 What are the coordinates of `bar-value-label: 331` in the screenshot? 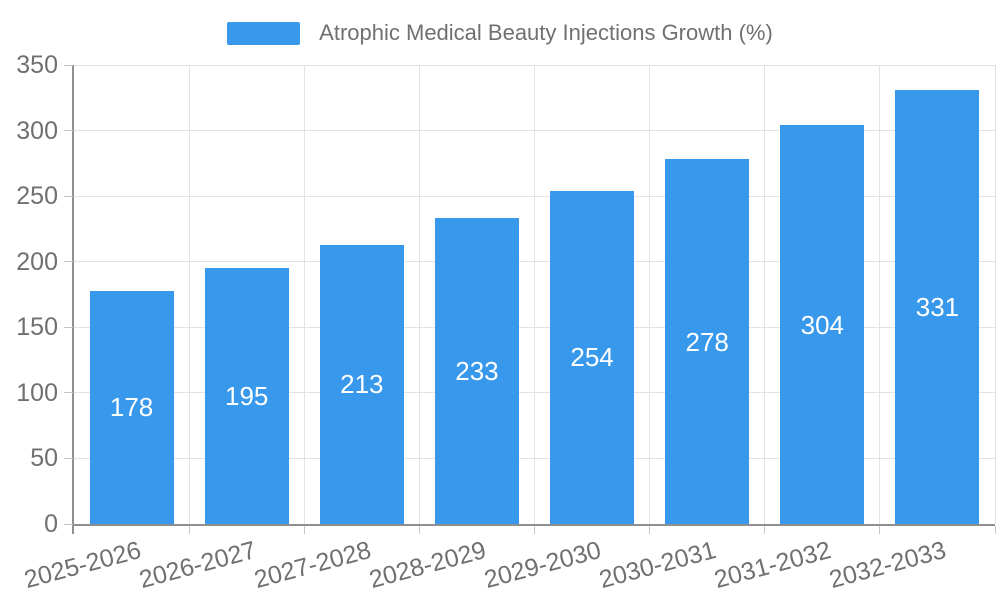 It's located at (937, 306).